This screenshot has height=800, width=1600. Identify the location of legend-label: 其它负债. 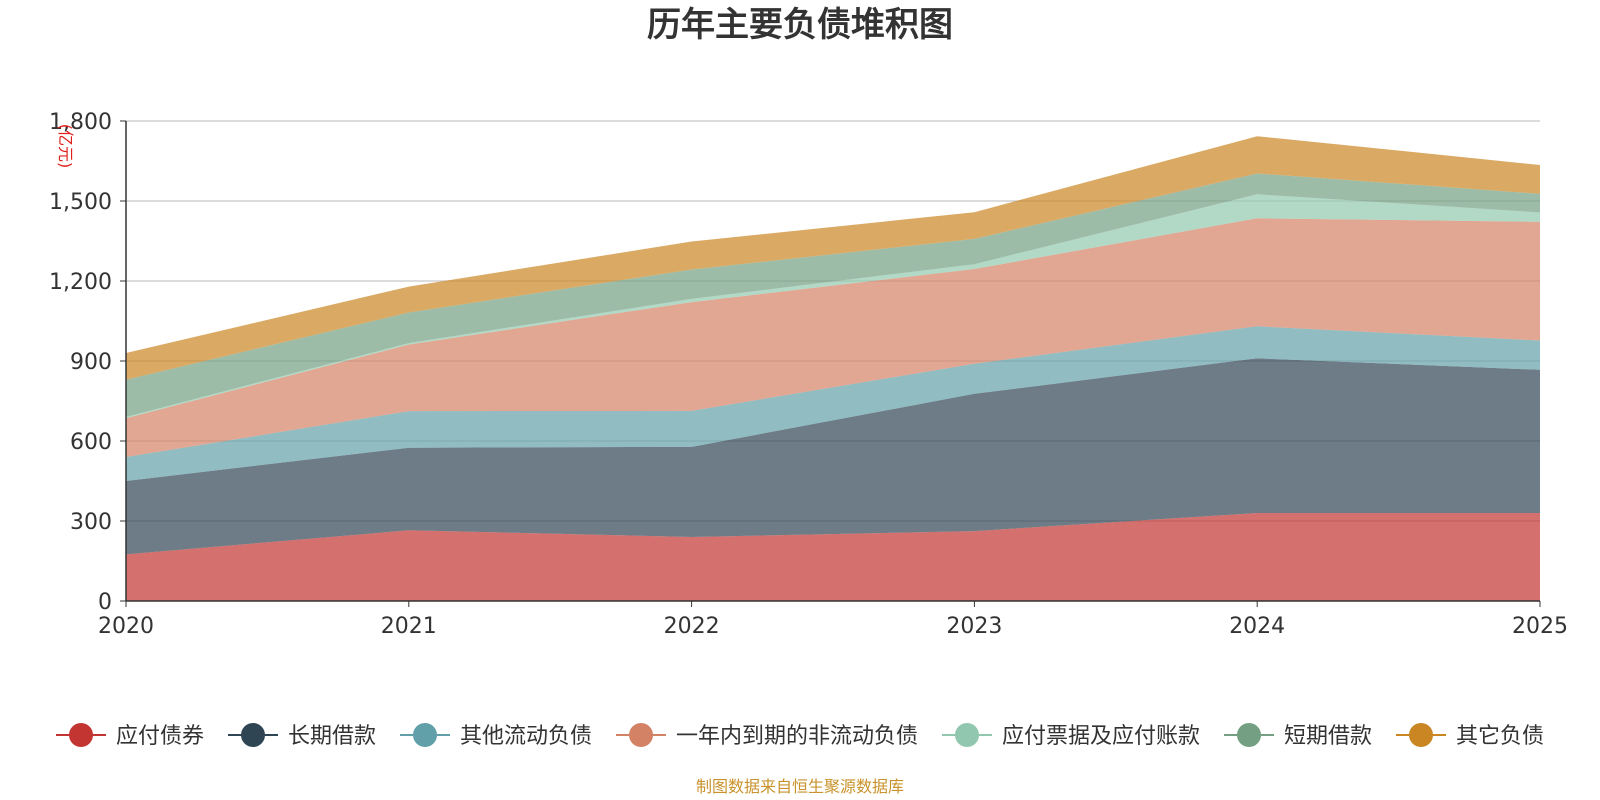
(1500, 736).